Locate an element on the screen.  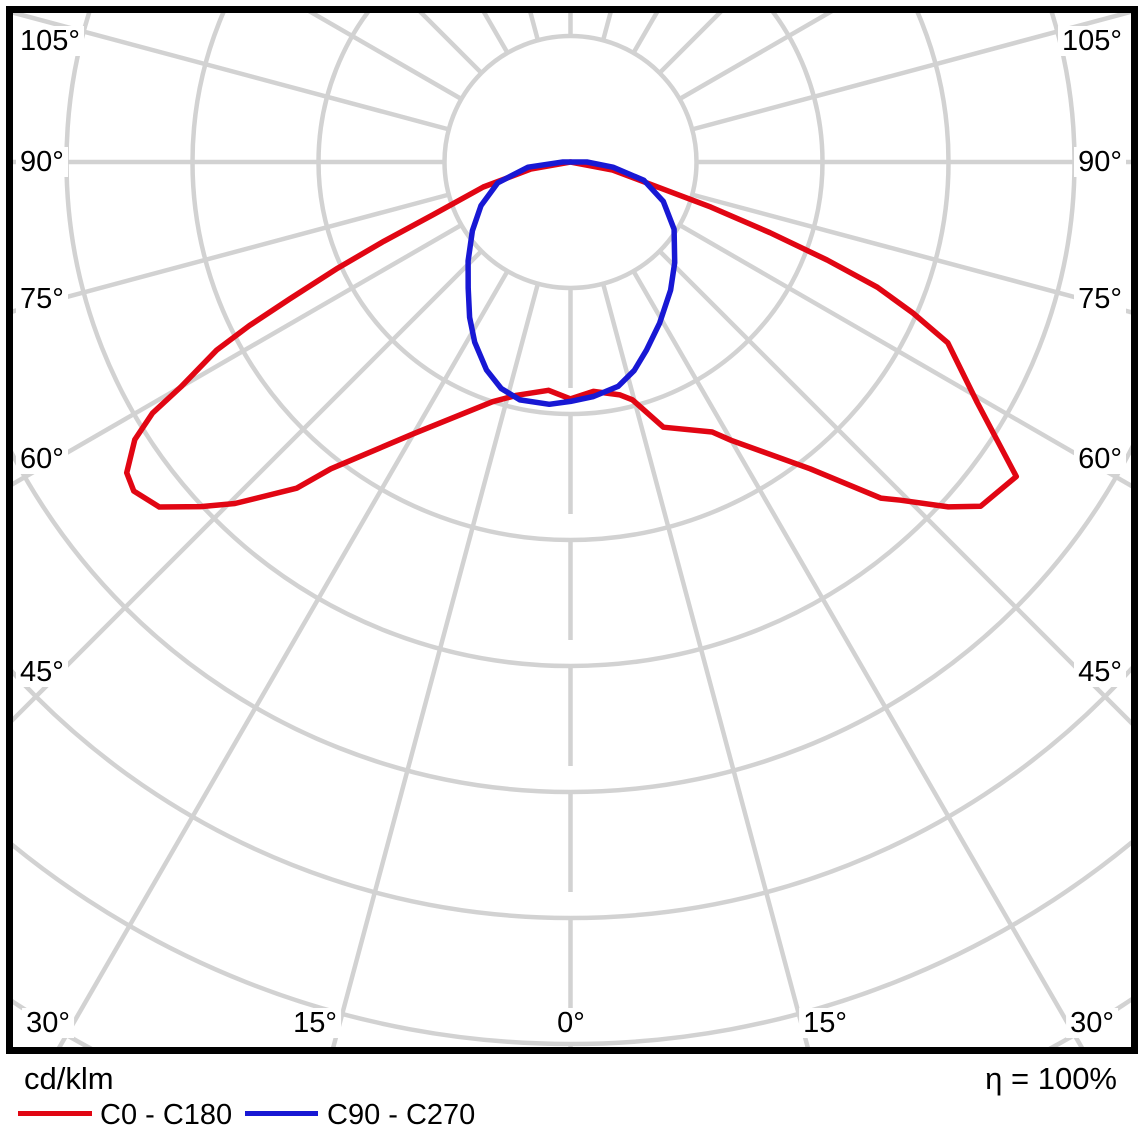
angle-label-right-105: 105° is located at coordinates (1092, 41).